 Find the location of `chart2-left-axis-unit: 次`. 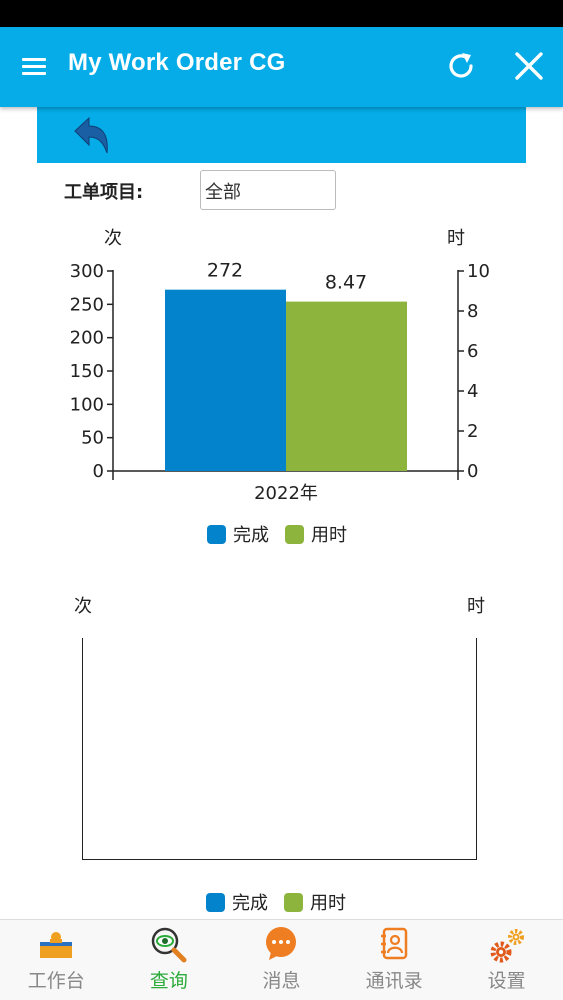

chart2-left-axis-unit: 次 is located at coordinates (83, 606).